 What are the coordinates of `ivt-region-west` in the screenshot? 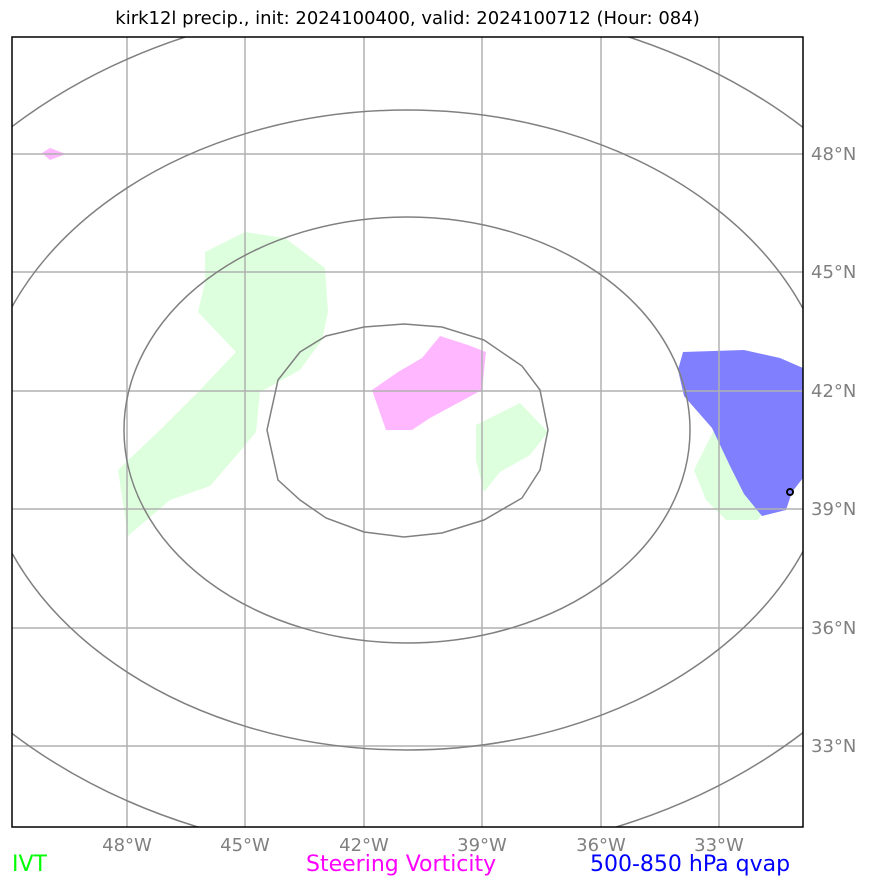 It's located at (223, 384).